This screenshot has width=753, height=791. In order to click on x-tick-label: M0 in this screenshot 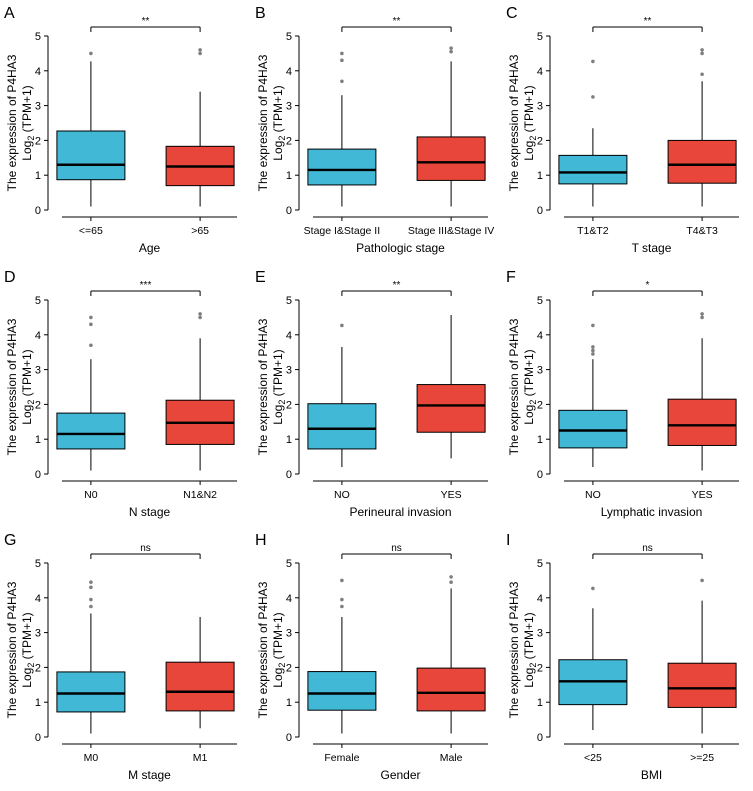, I will do `click(91, 758)`.